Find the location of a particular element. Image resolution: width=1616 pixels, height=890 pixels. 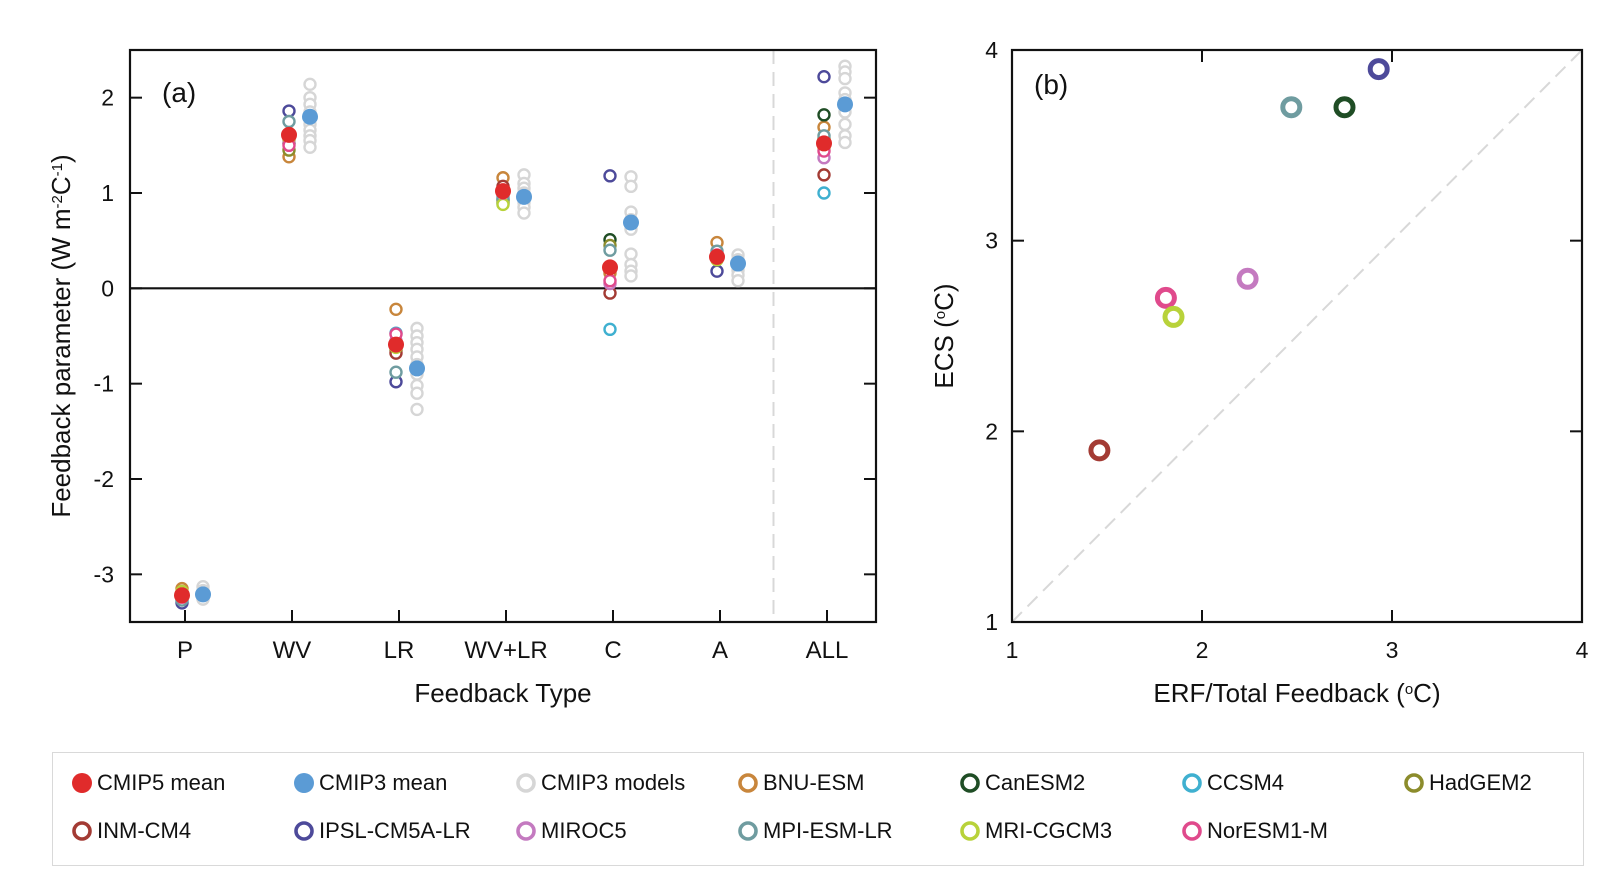

legend-label: IPSL-CM5A-LR is located at coordinates (395, 830).